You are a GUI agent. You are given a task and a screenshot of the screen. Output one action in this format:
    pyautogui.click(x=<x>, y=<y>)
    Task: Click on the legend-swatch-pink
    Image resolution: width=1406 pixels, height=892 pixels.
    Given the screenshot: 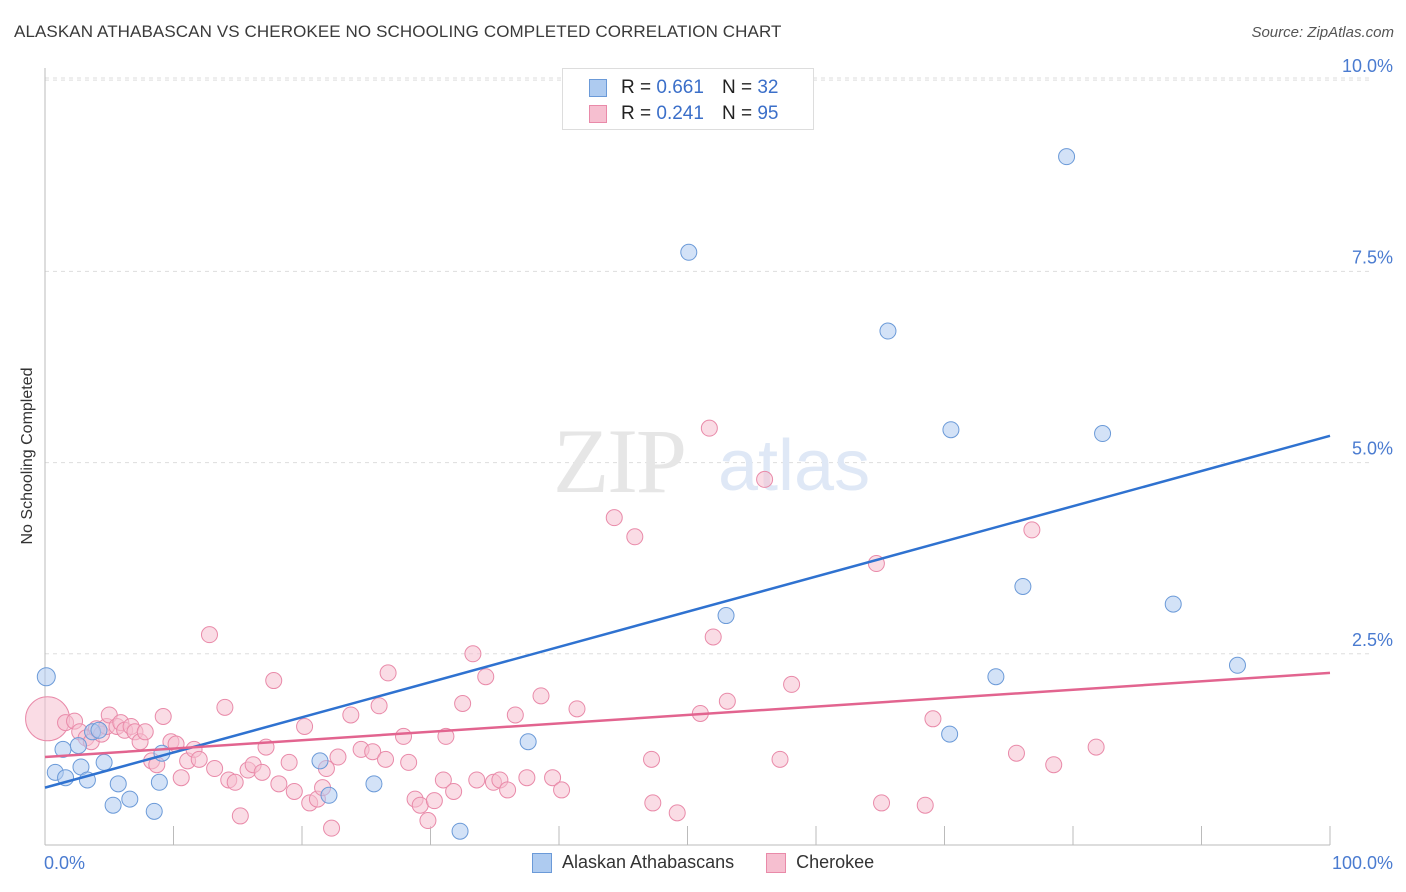 What is the action you would take?
    pyautogui.click(x=598, y=114)
    